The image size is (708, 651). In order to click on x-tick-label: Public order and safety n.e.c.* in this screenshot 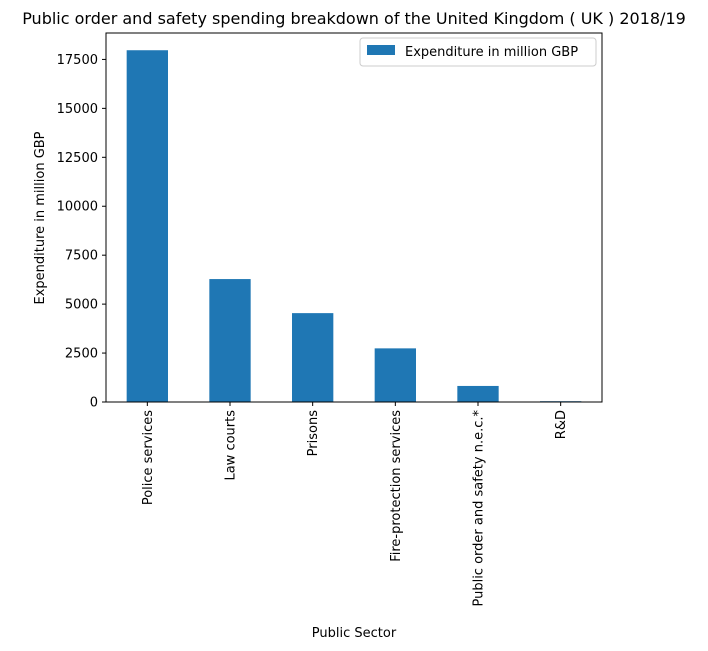, I will do `click(479, 508)`.